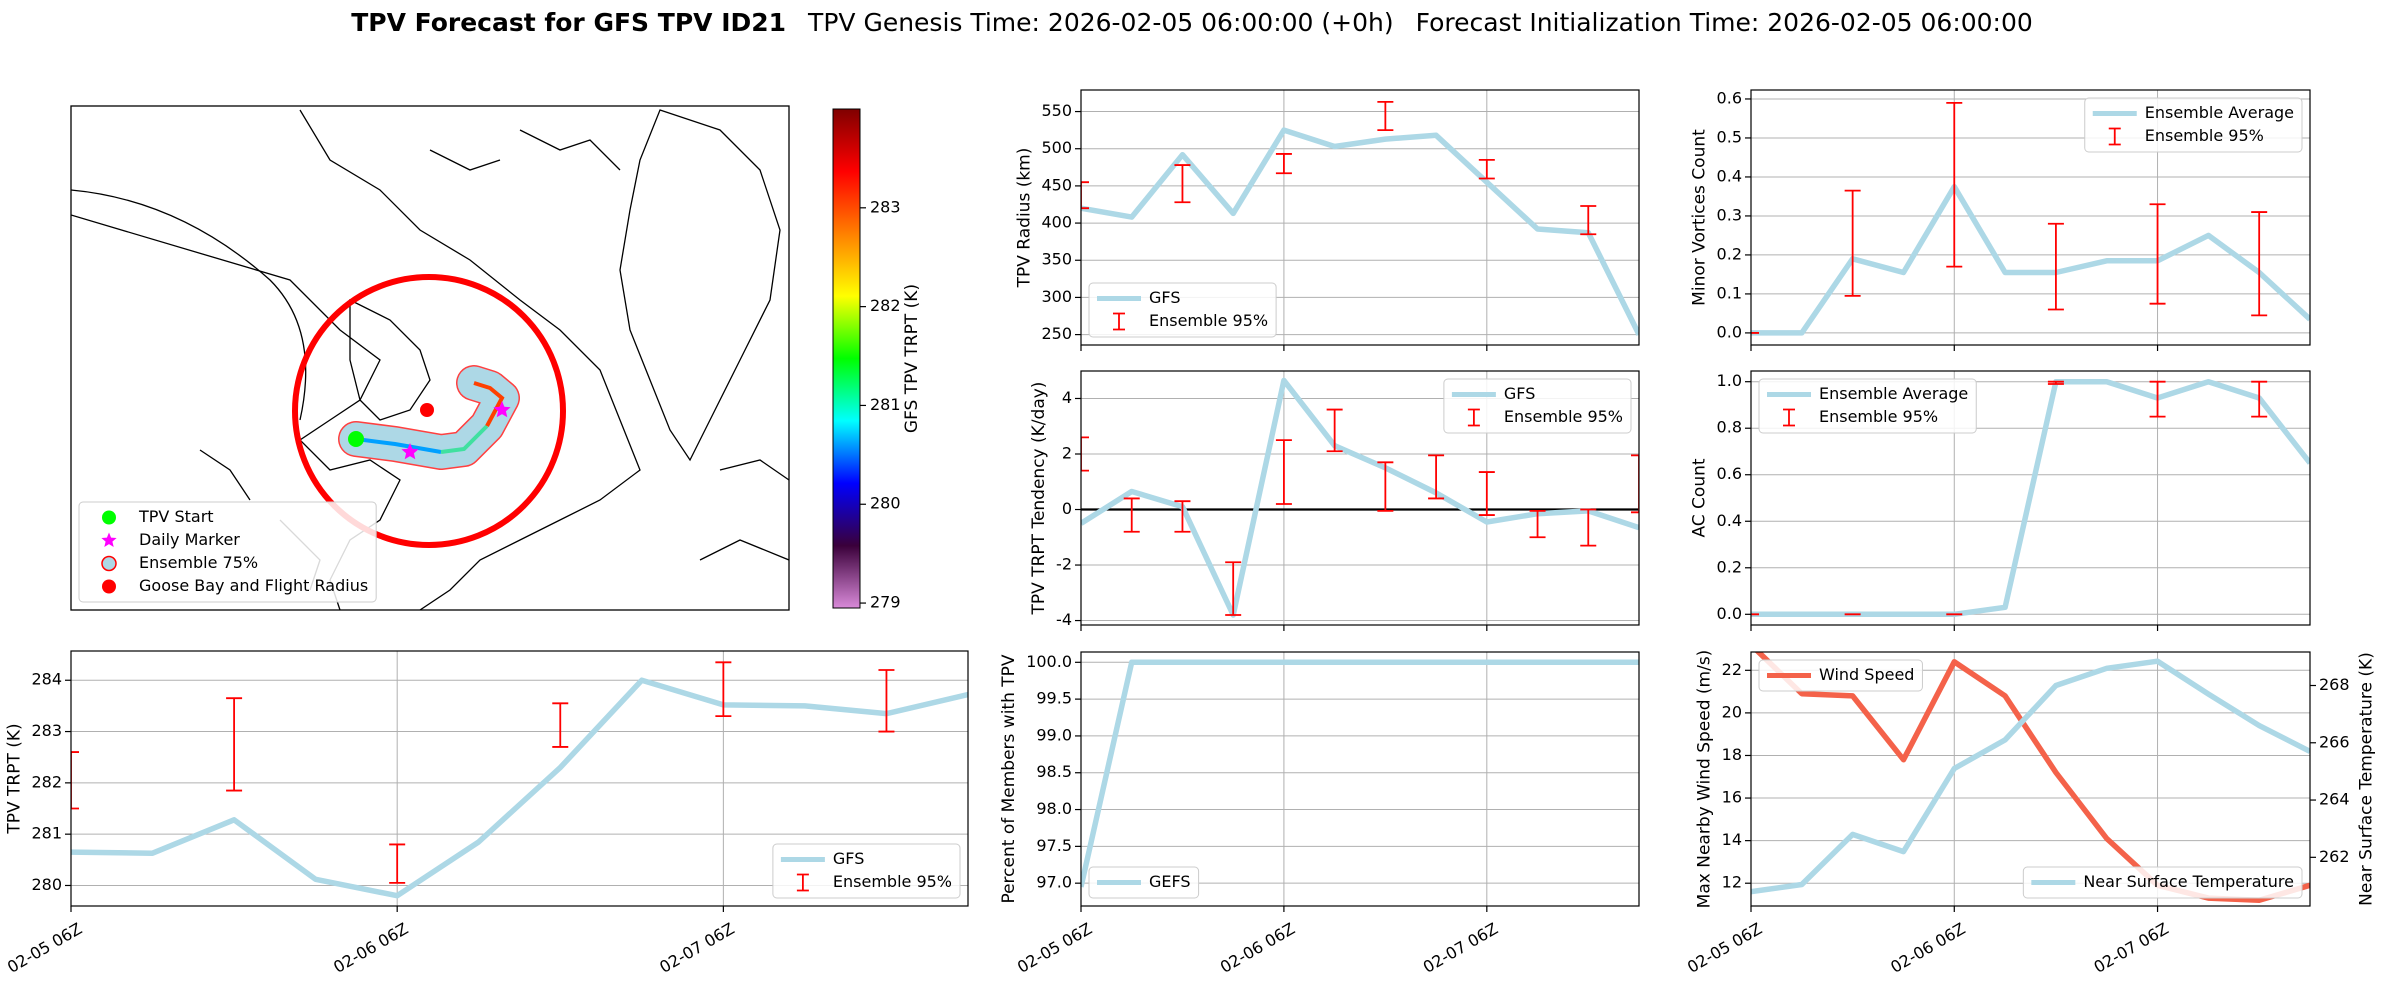  Describe the element at coordinates (1067, 397) in the screenshot. I see `y-tick-label: 4` at that location.